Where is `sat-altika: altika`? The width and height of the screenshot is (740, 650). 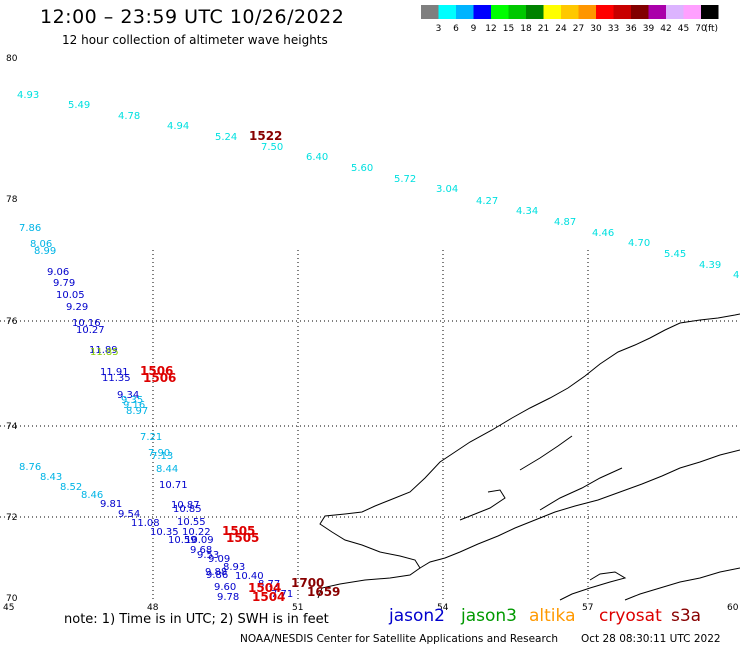 sat-altika: altika is located at coordinates (552, 616).